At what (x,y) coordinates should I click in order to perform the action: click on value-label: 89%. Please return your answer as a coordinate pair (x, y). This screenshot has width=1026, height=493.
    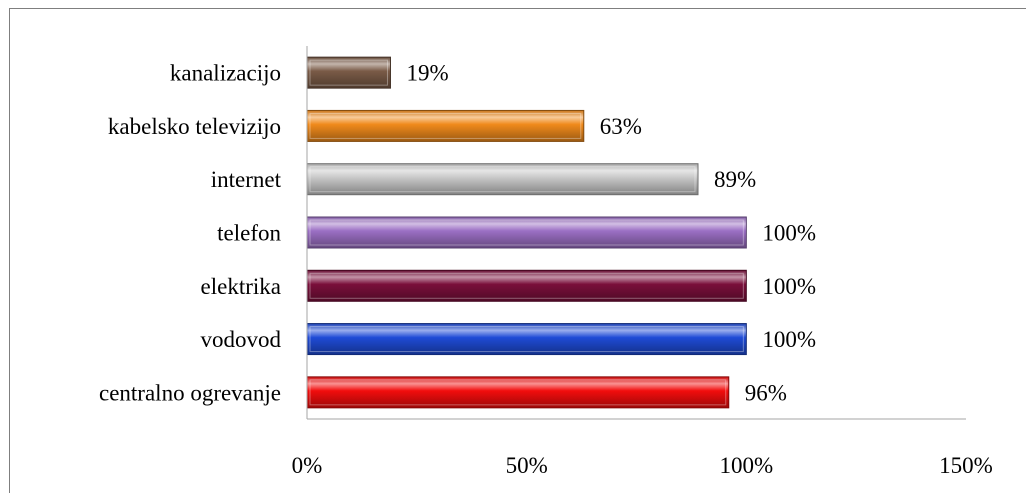
    Looking at the image, I should click on (735, 179).